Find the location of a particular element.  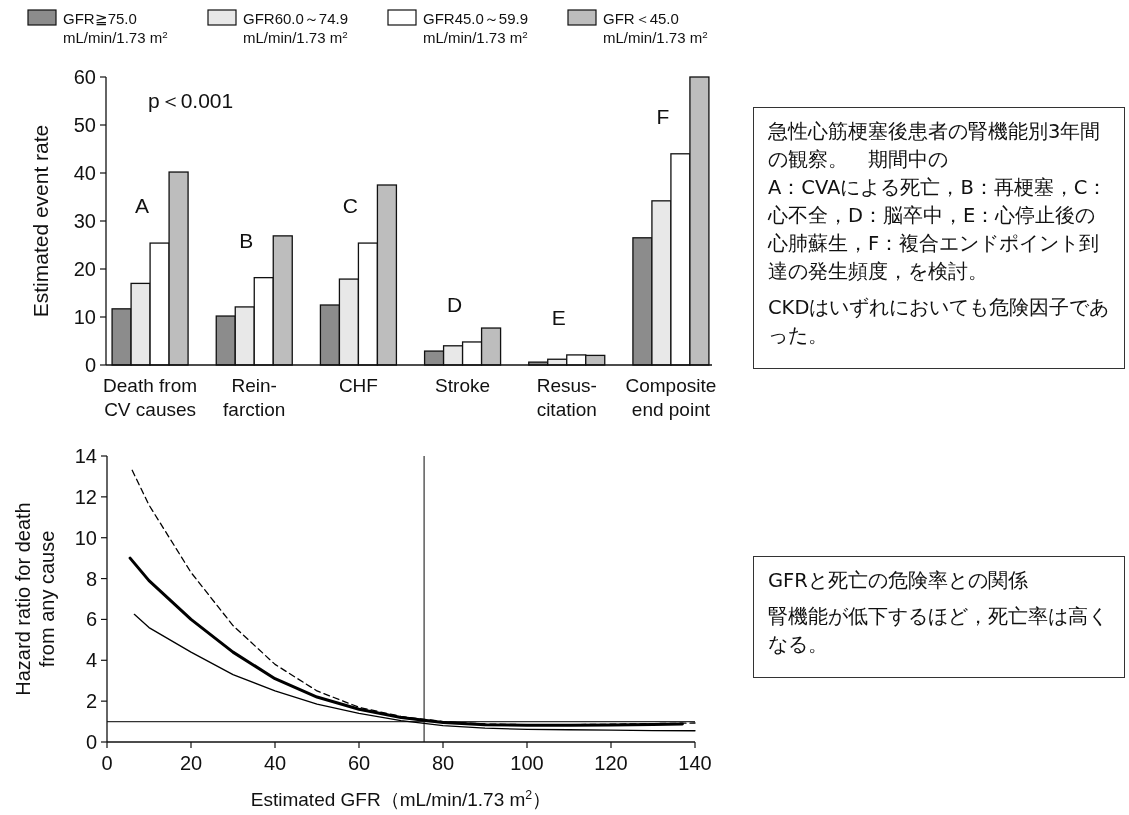

annotation: p＜0.001 is located at coordinates (191, 100).